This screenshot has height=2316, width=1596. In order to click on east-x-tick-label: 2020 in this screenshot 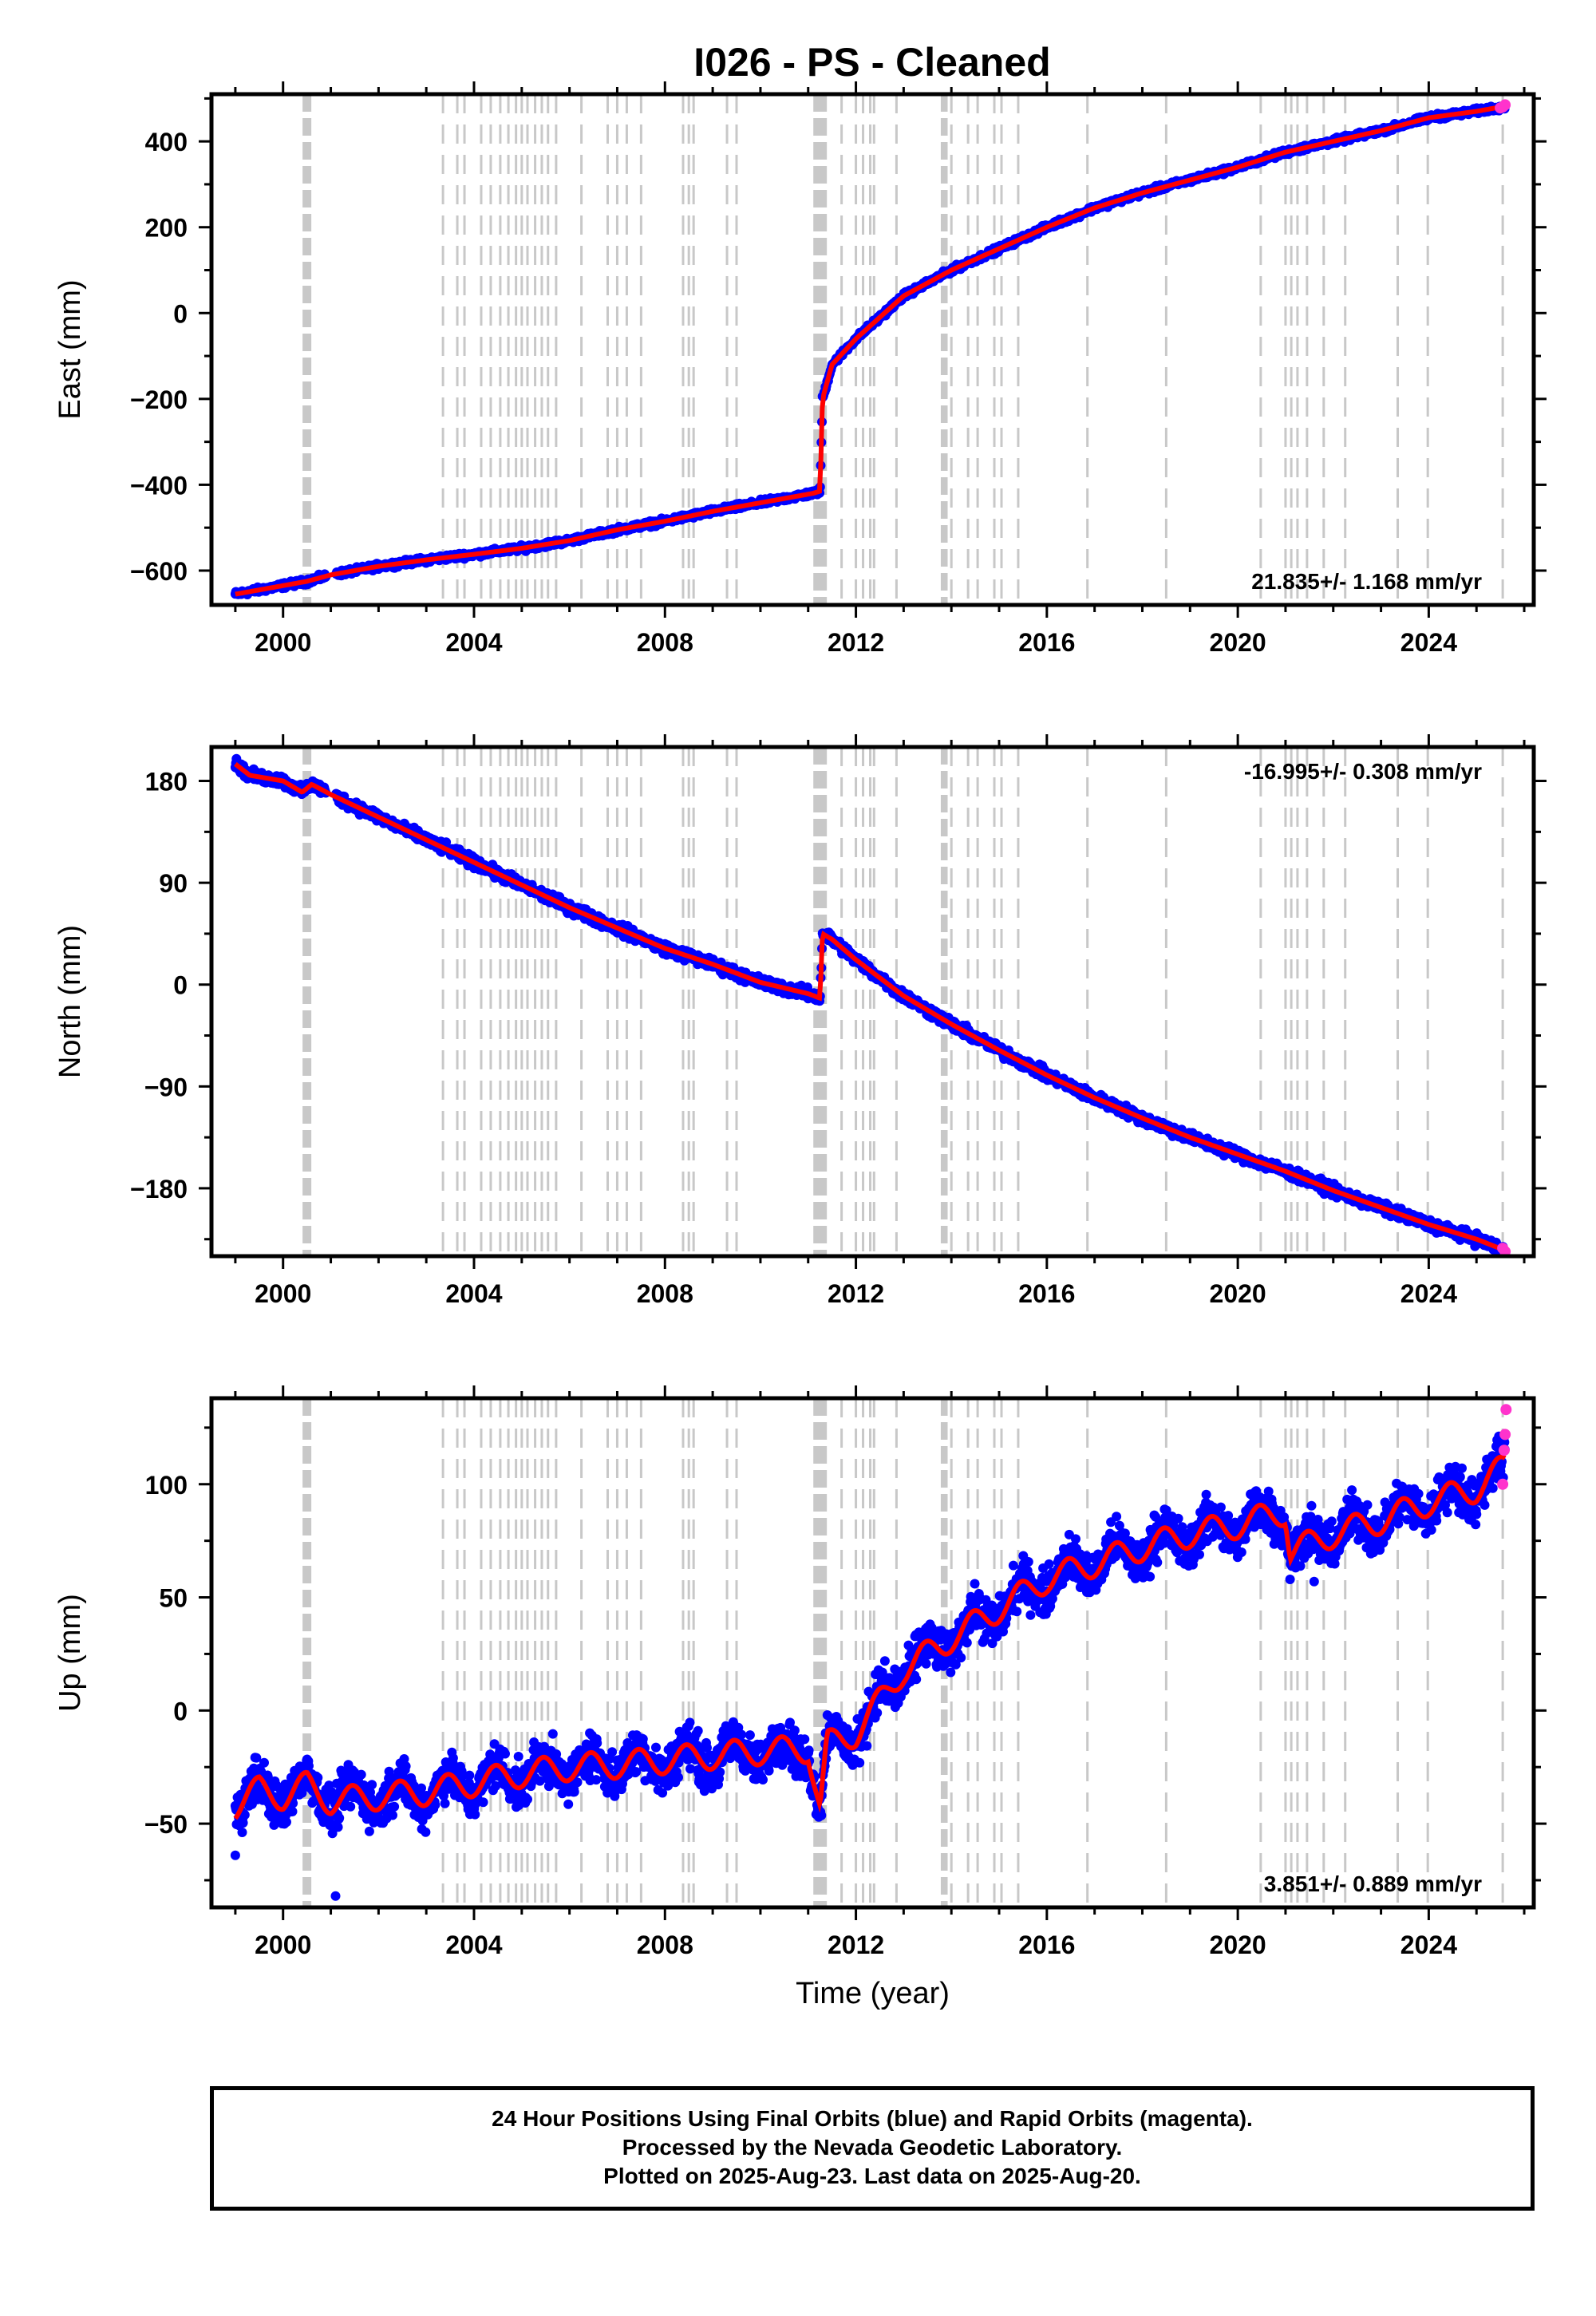, I will do `click(1238, 642)`.